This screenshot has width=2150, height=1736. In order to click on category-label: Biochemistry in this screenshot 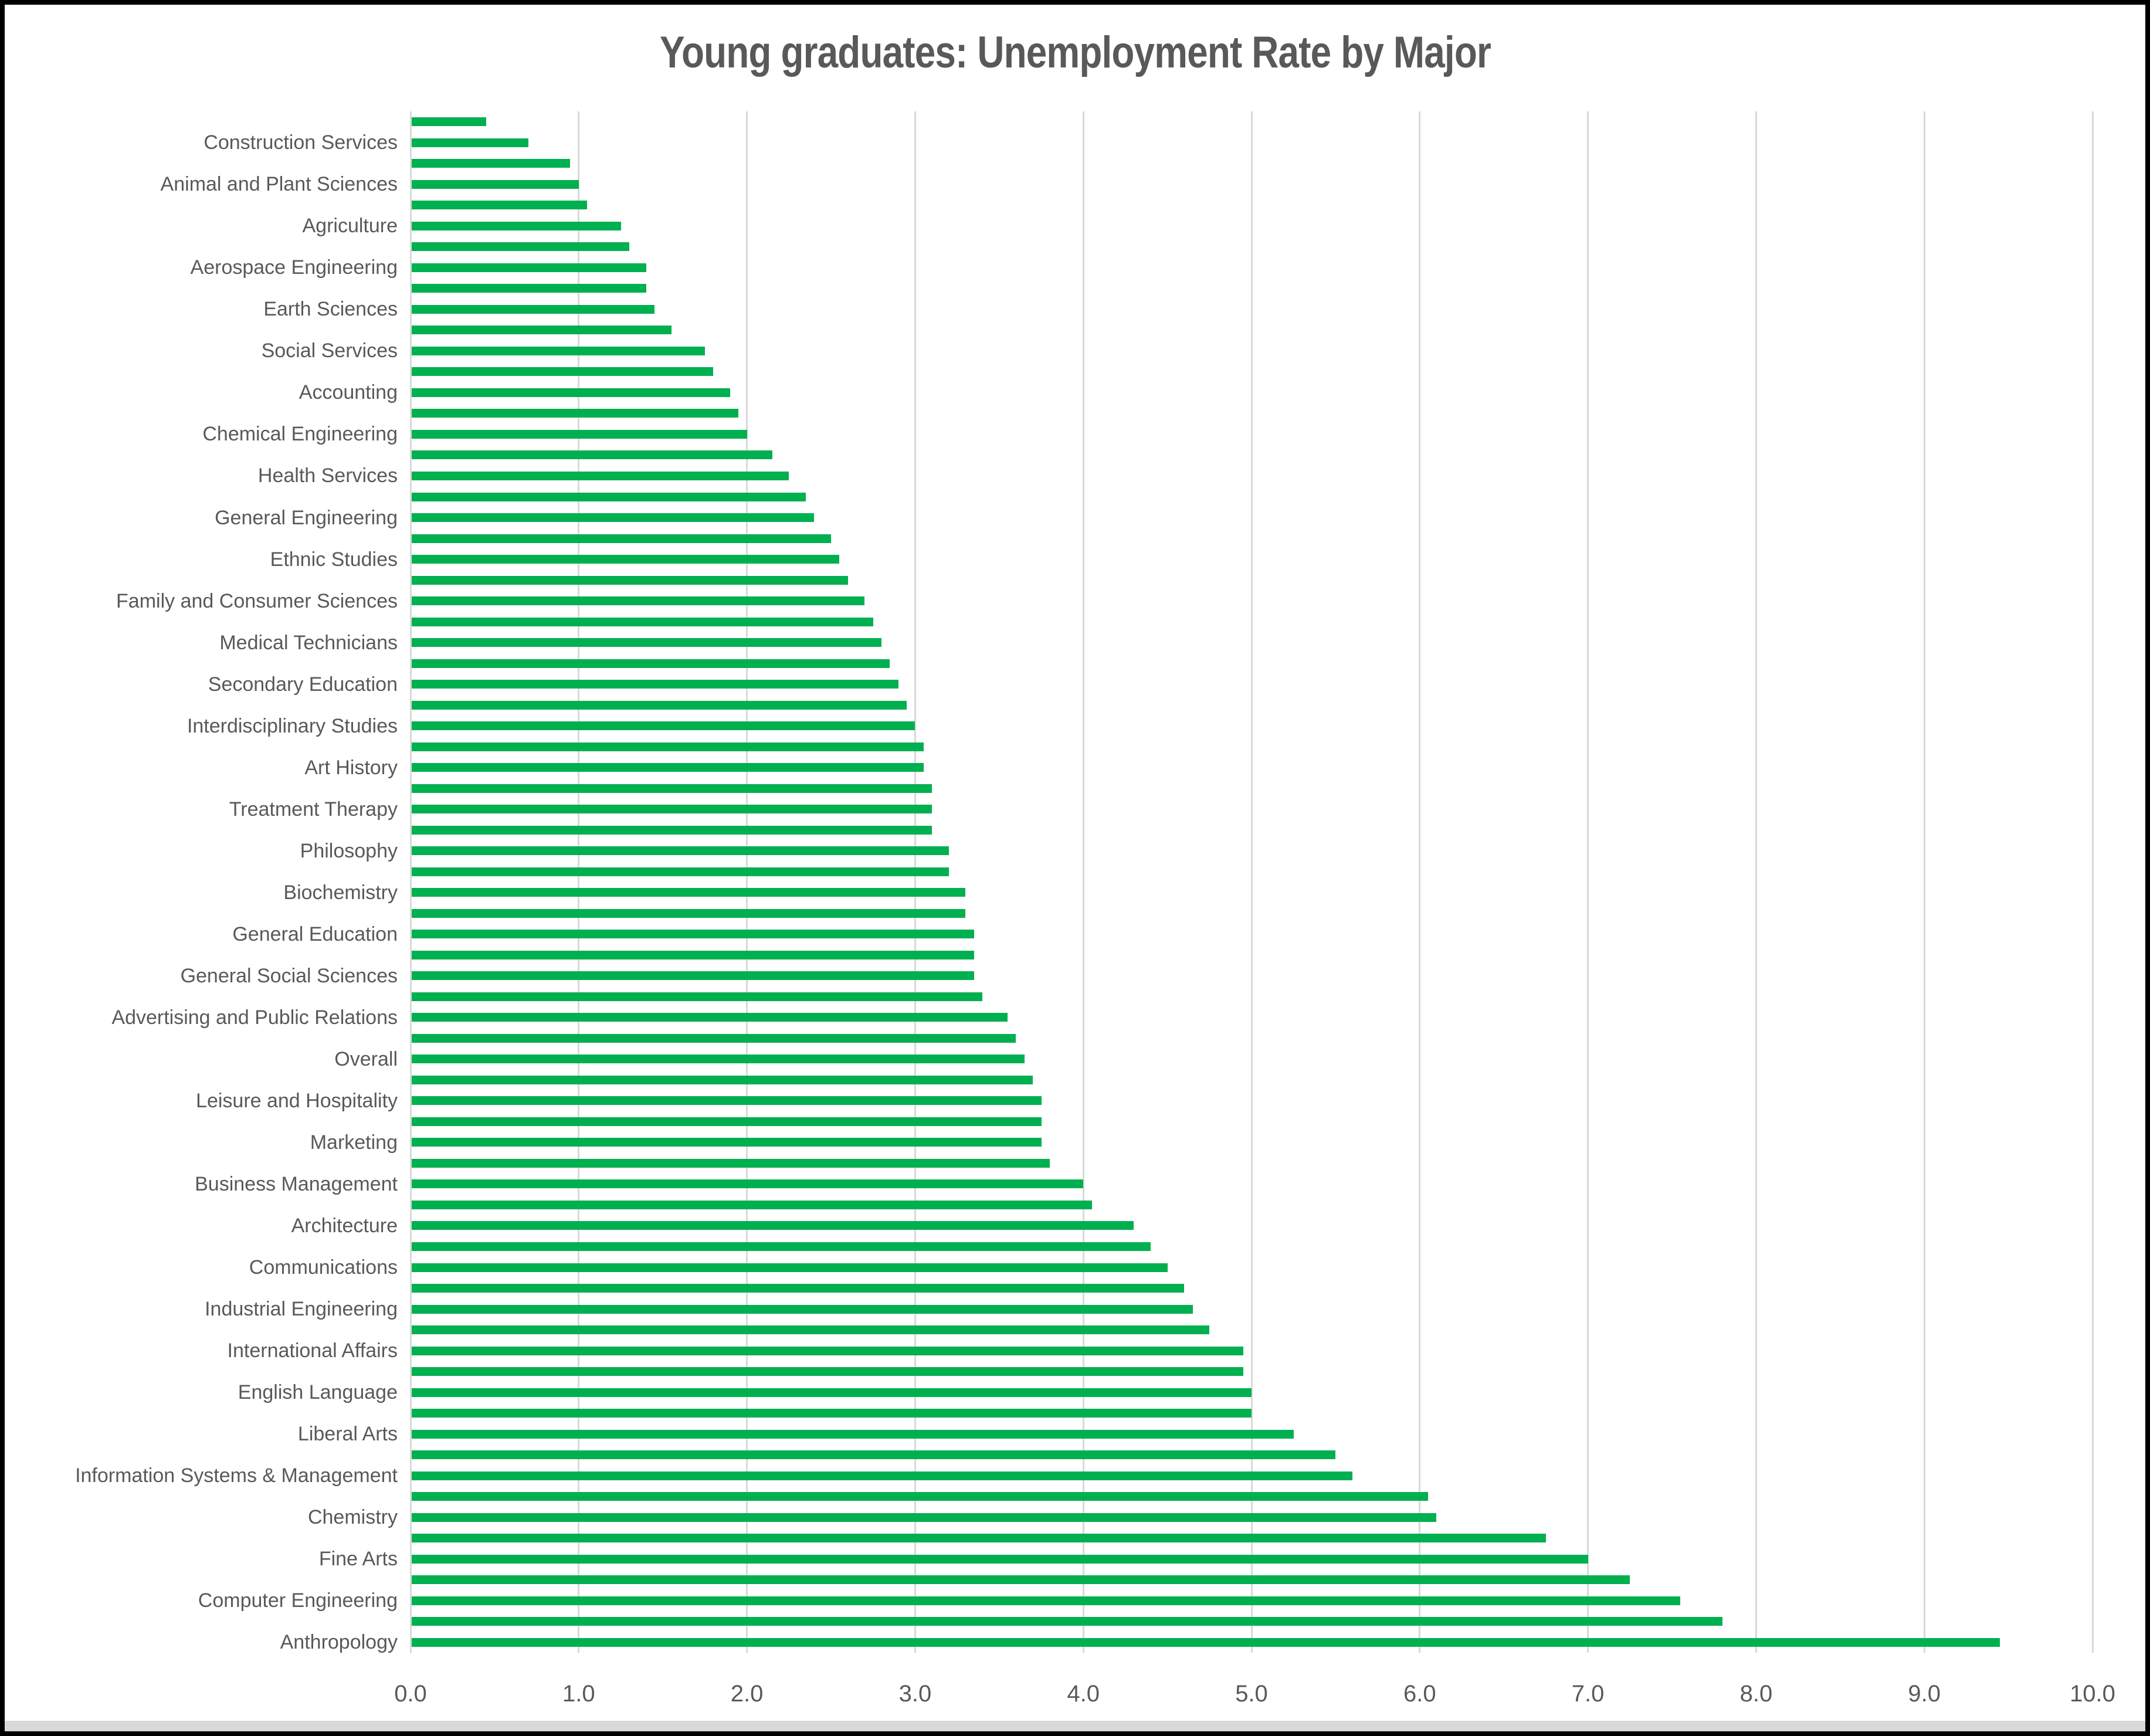, I will do `click(340, 892)`.